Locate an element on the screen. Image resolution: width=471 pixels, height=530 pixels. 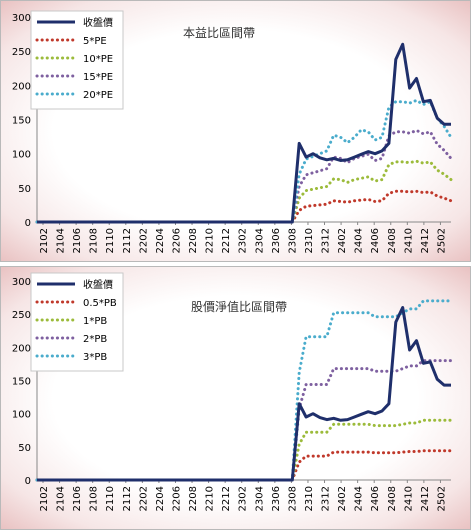
legend-label: 20*PE is located at coordinates (98, 95).